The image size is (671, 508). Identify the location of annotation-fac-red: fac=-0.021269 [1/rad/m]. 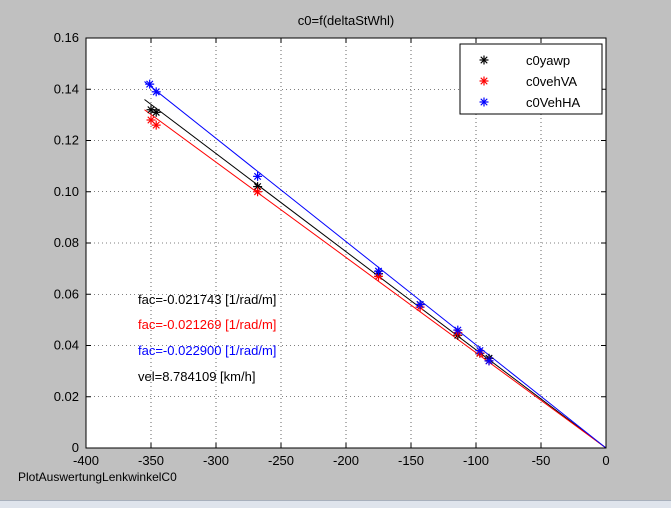
(207, 324).